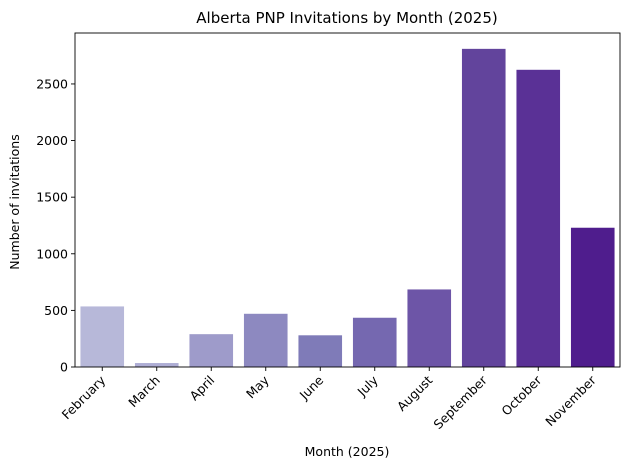 The image size is (630, 470). Describe the element at coordinates (64, 367) in the screenshot. I see `y-tick-label: 0` at that location.